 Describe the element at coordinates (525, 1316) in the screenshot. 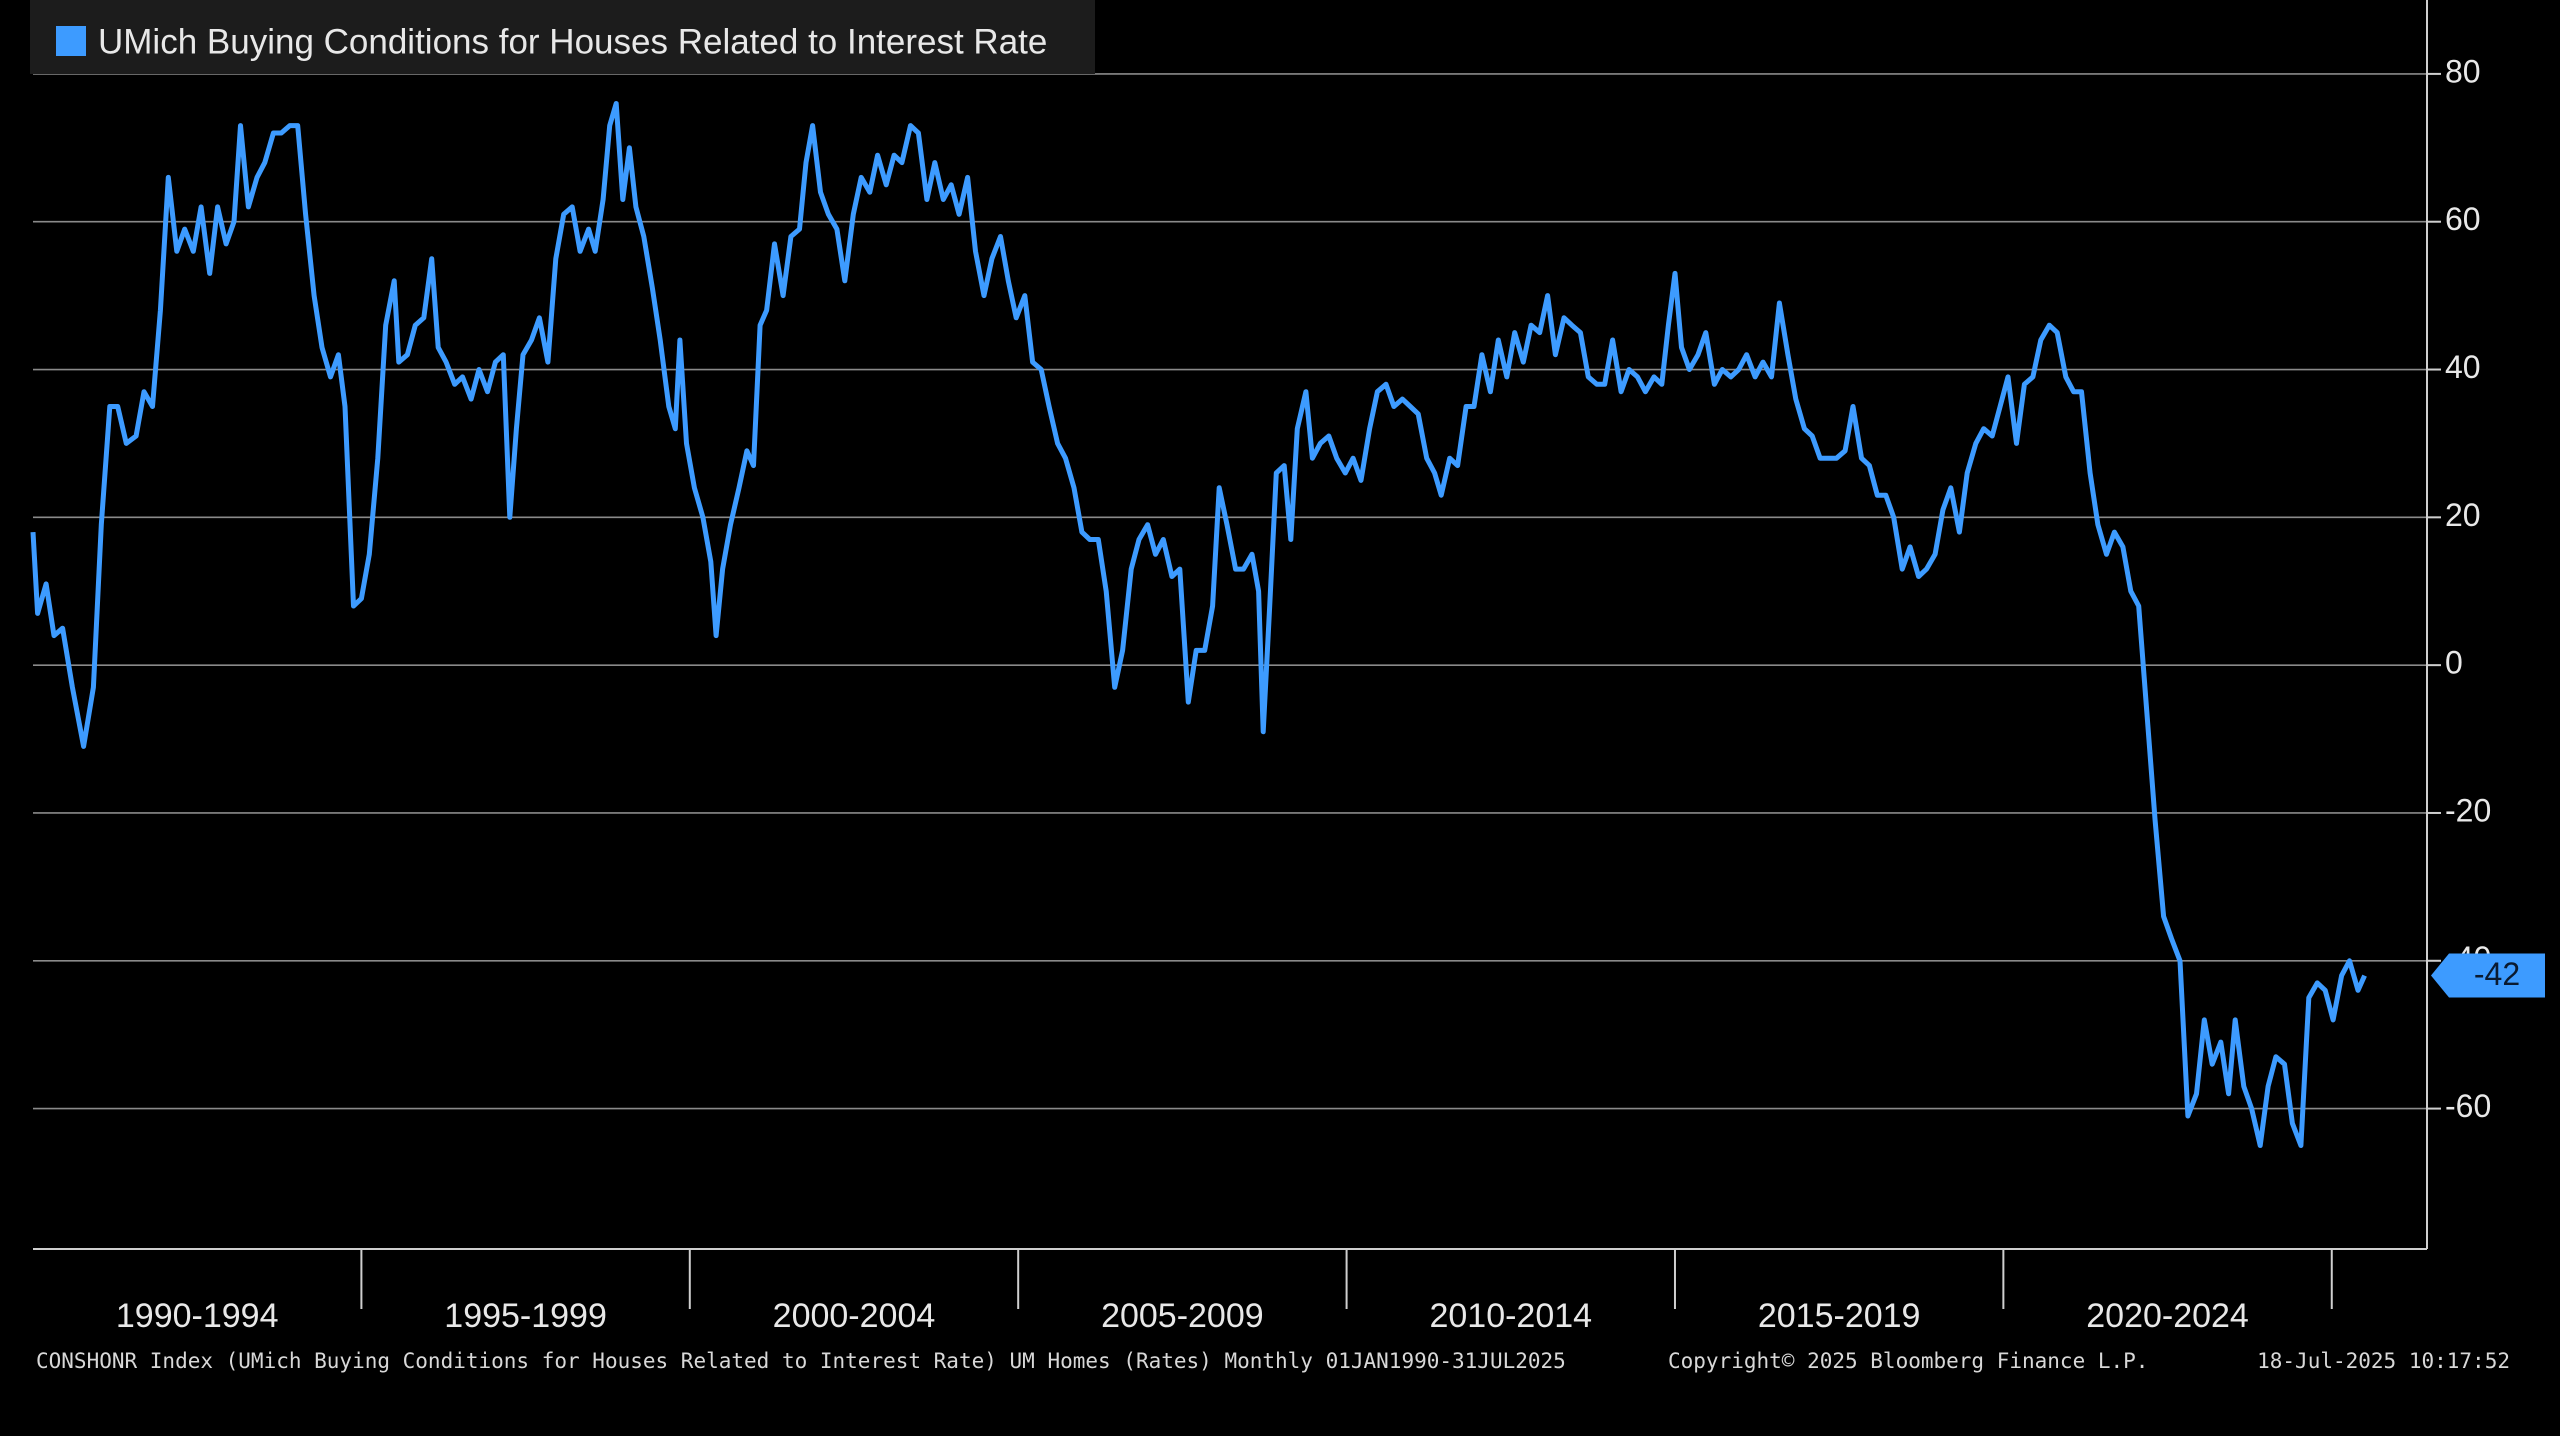

I see `x-tick-label: 1995-1999` at that location.